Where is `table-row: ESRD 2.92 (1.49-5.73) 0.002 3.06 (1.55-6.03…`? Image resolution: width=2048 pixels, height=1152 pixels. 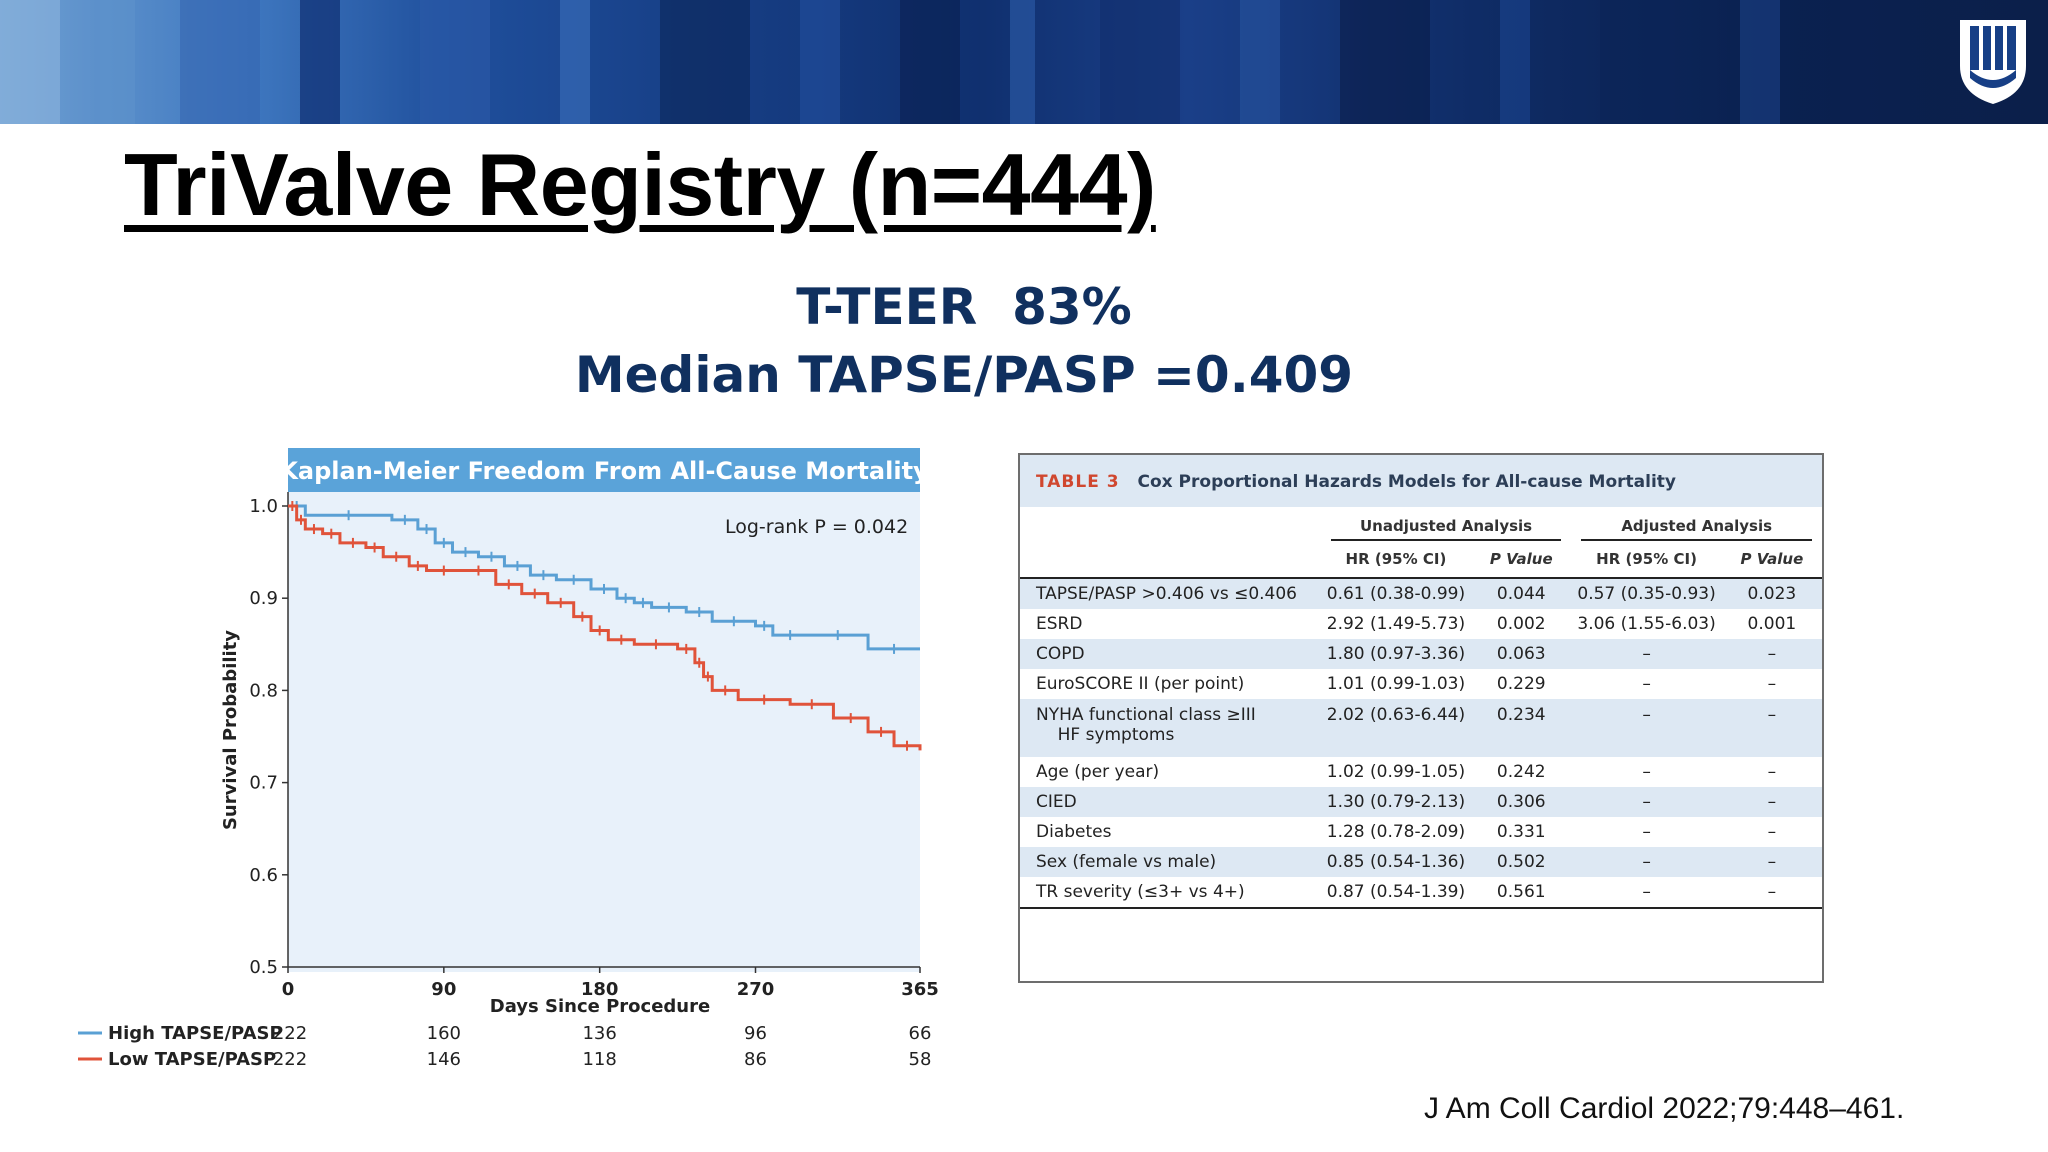 table-row: ESRD 2.92 (1.49-5.73) 0.002 3.06 (1.55-6.03… is located at coordinates (1421, 624).